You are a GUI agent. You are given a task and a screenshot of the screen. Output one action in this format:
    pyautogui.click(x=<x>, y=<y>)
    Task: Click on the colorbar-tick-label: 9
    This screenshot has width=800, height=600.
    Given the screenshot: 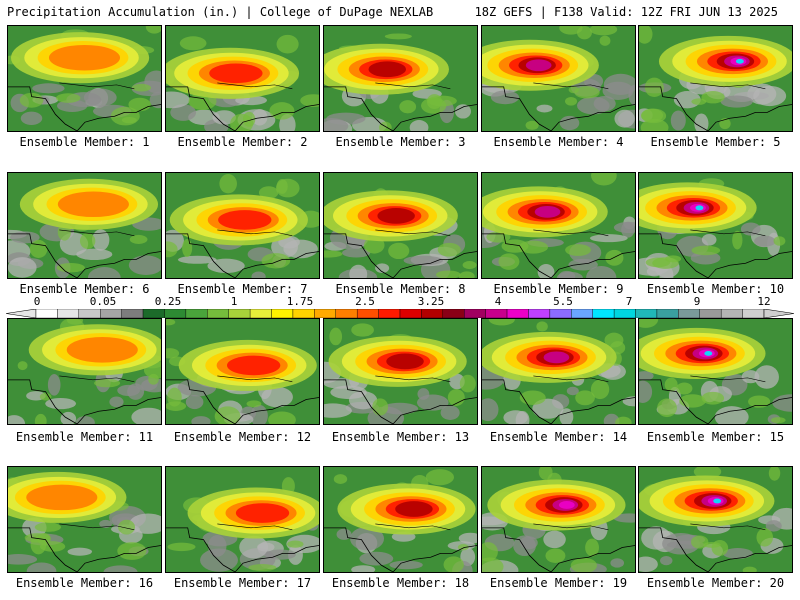 What is the action you would take?
    pyautogui.click(x=697, y=301)
    